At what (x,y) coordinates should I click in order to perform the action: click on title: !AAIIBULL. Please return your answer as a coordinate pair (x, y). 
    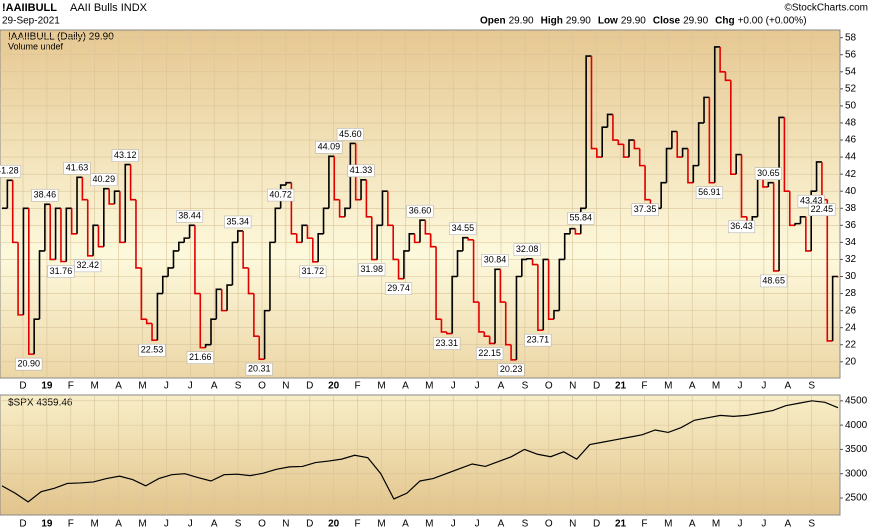
    Looking at the image, I should click on (29, 8).